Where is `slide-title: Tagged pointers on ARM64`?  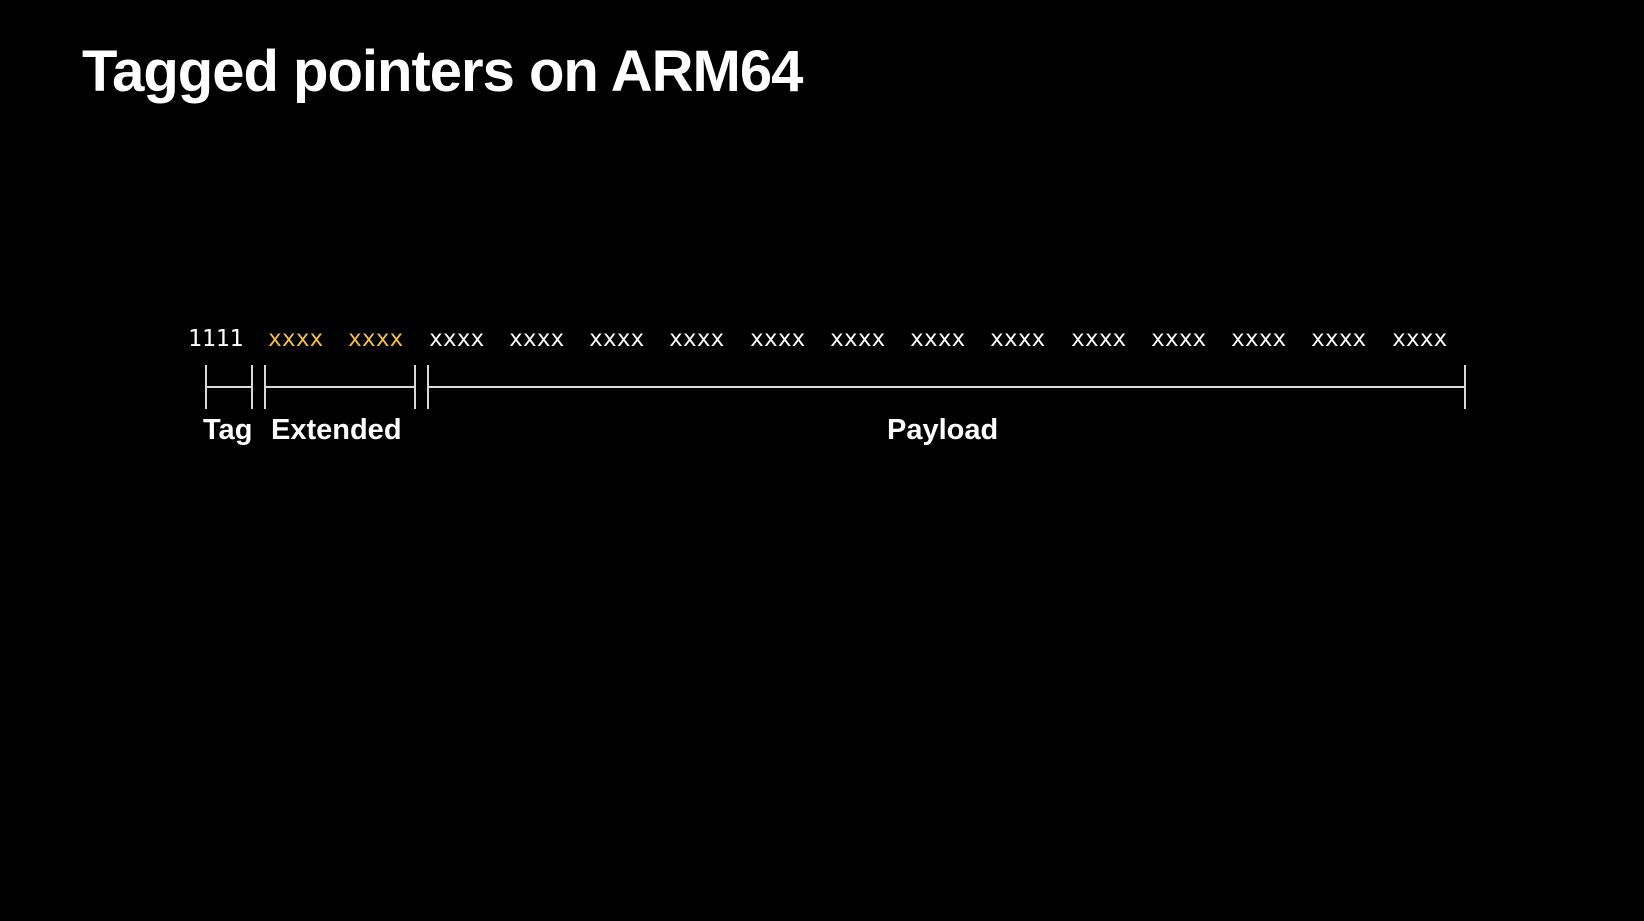 slide-title: Tagged pointers on ARM64 is located at coordinates (442, 71).